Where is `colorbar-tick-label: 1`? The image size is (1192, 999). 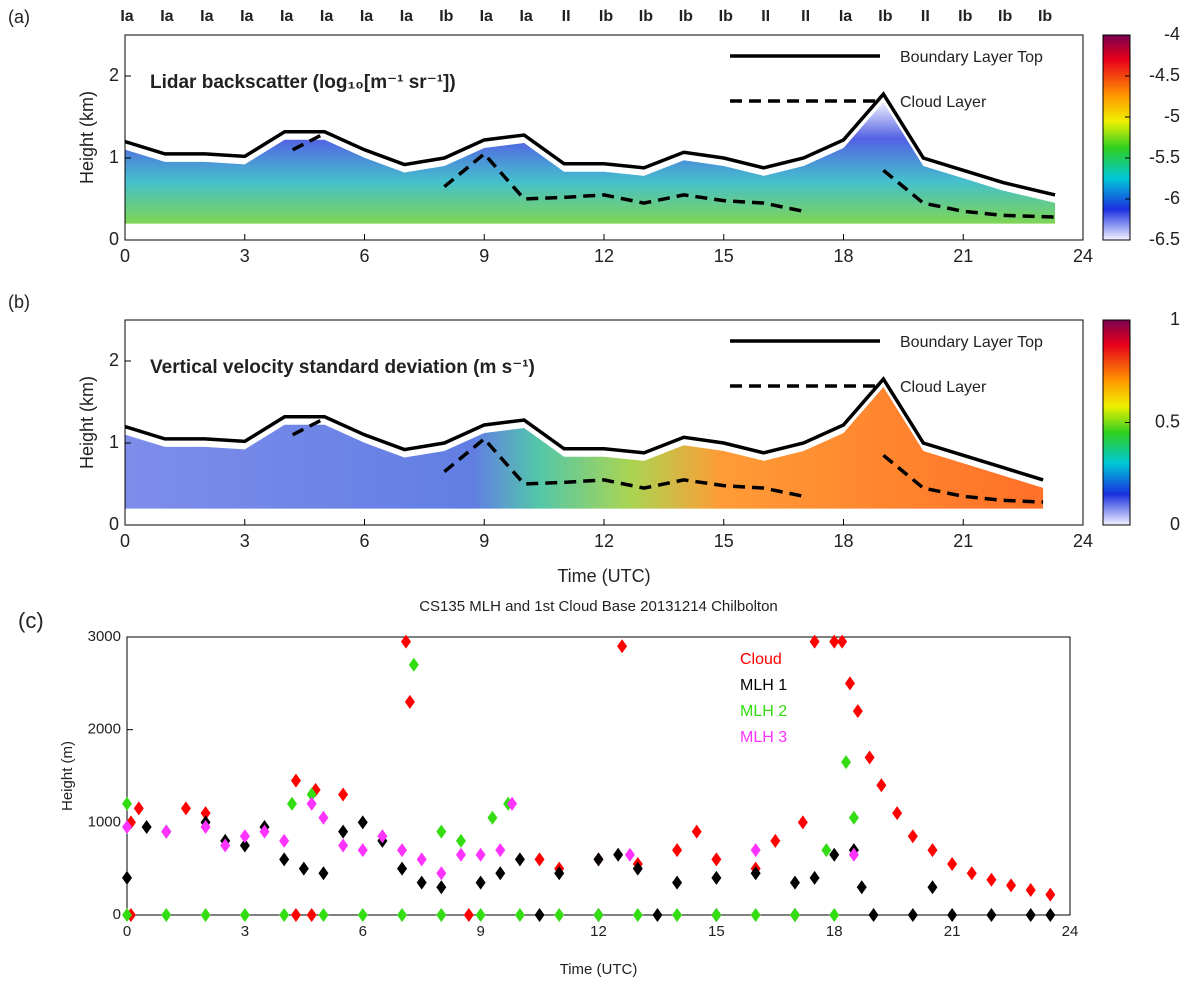 colorbar-tick-label: 1 is located at coordinates (1175, 319).